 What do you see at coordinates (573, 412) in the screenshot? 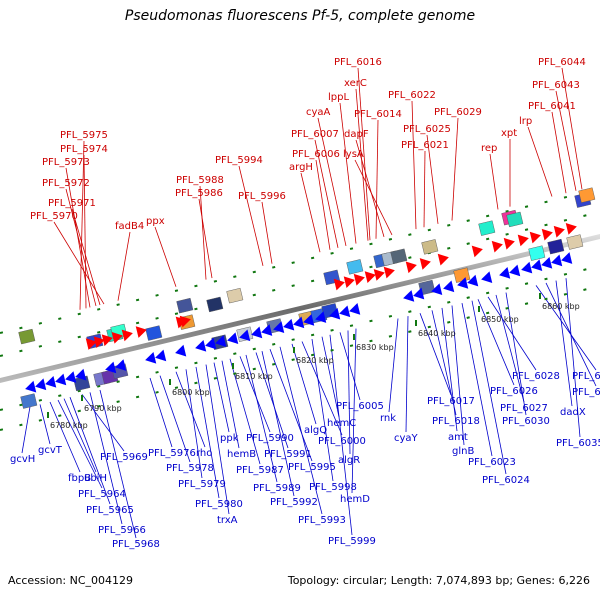
I see `gene-label-dadX: dadX` at bounding box center [573, 412].